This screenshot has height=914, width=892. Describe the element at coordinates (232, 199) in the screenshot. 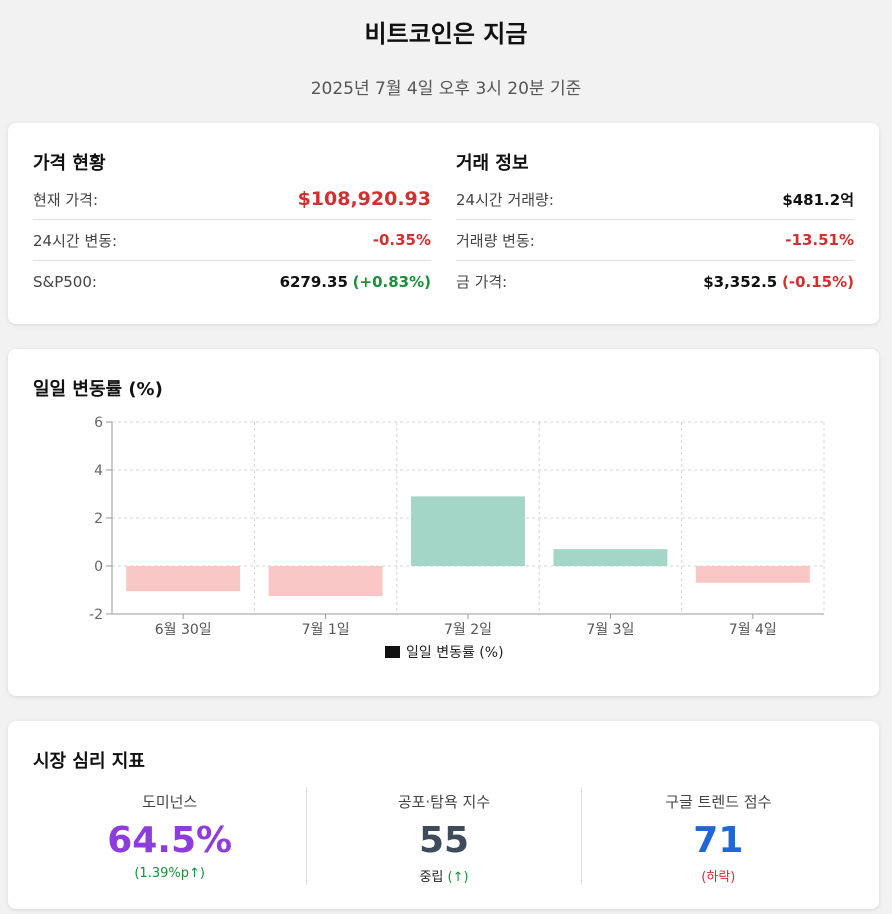

I see `current-price-row: 현재 가격: $108,920.93` at that location.